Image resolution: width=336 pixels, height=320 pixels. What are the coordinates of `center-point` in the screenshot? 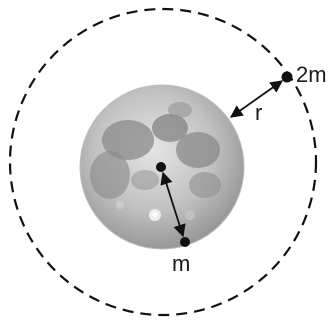 It's located at (161, 167).